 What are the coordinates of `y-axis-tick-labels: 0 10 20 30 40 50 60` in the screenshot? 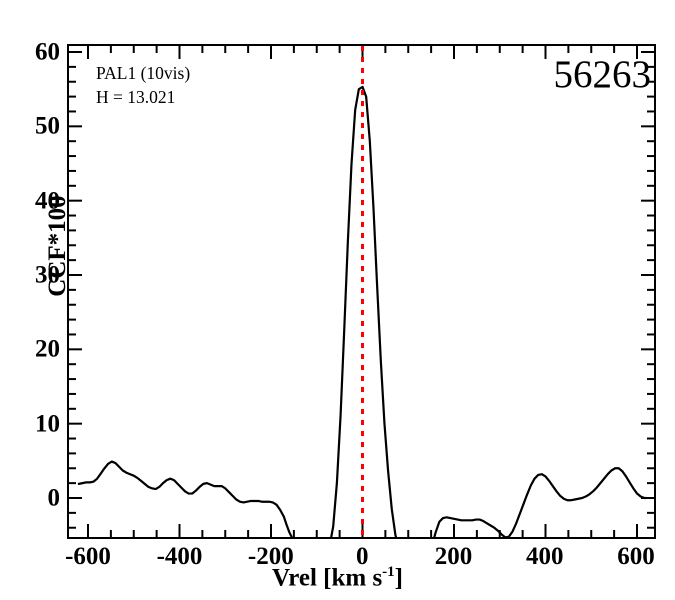 It's located at (30, 300).